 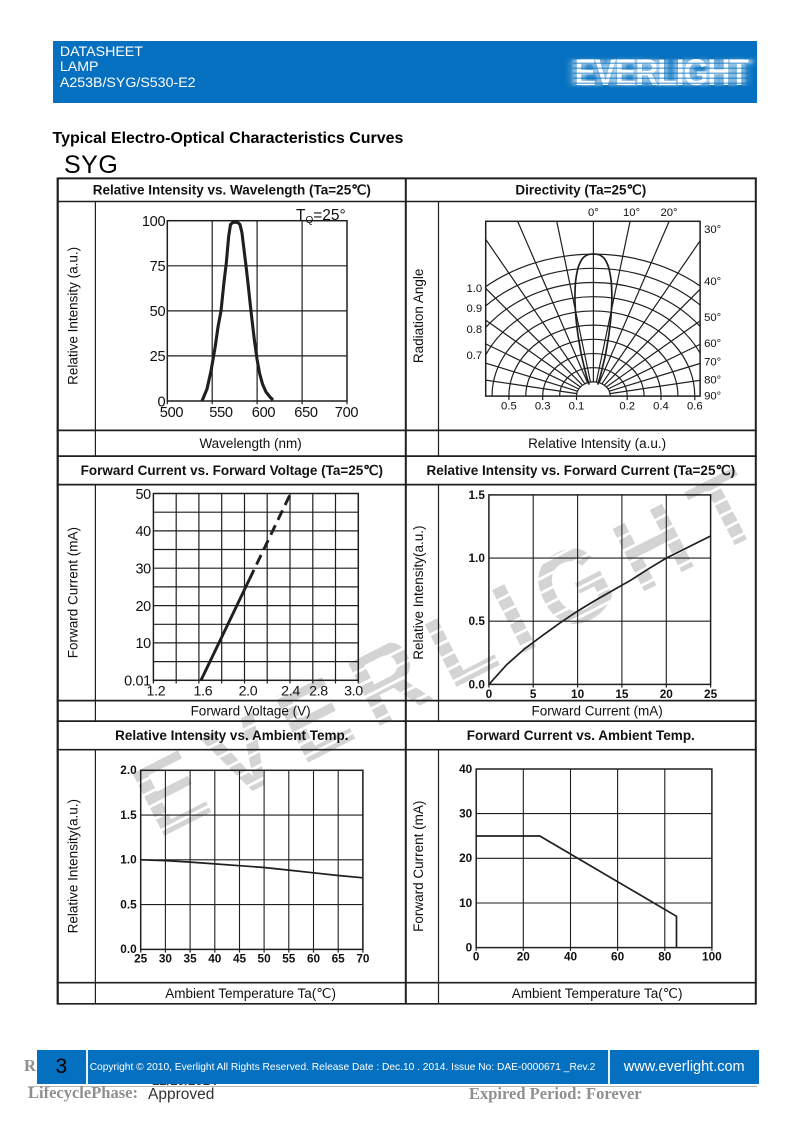 I want to click on svg-text: 20°, so click(x=668, y=213).